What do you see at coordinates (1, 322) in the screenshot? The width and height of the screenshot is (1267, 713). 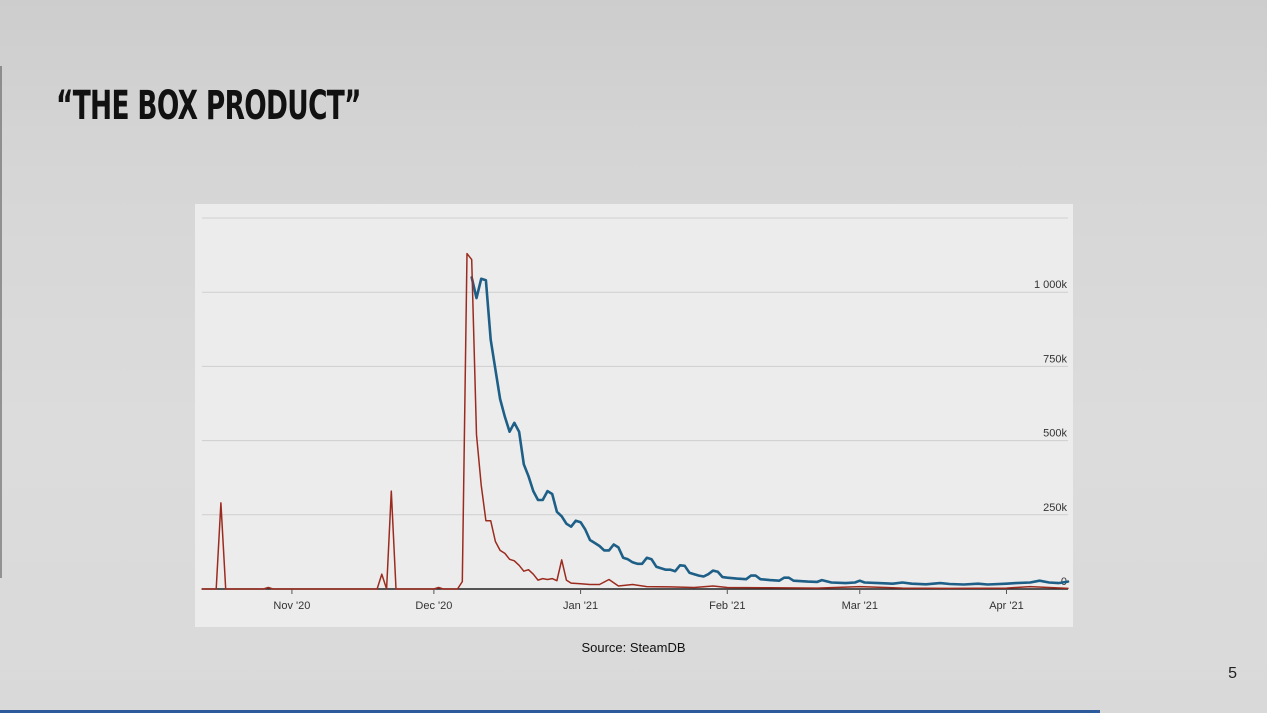 I see `slide-left-edge` at bounding box center [1, 322].